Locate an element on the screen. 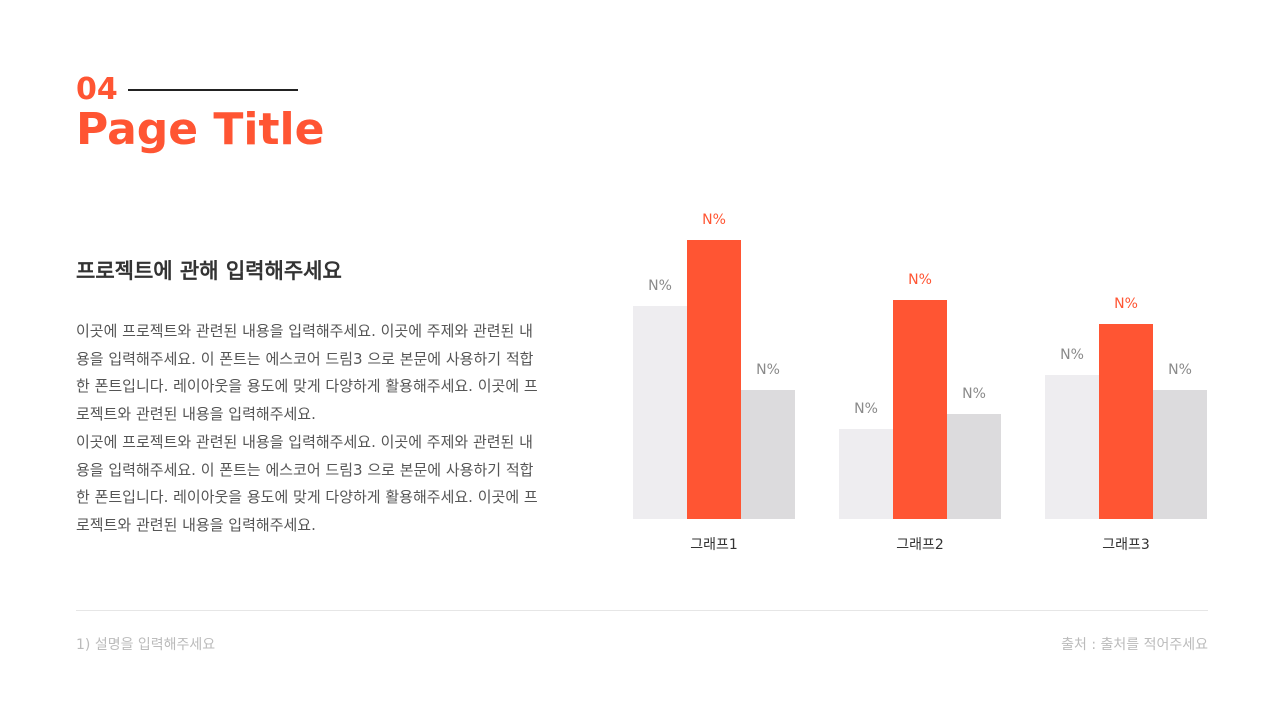 This screenshot has height=720, width=1280. heading: 프로젝트에 관해 입력해주세요 is located at coordinates (209, 271).